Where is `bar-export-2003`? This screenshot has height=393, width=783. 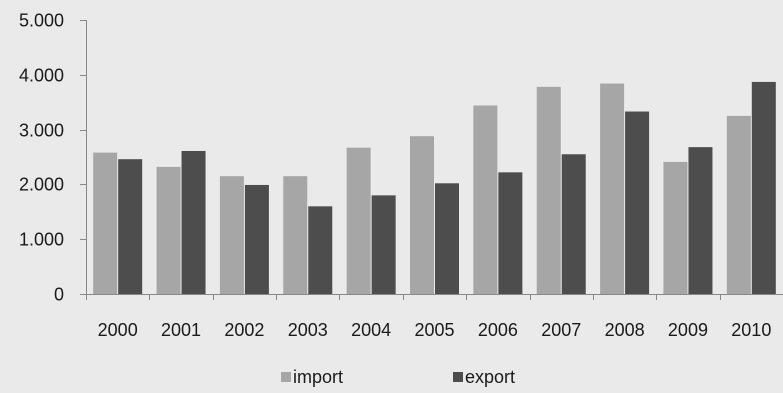
bar-export-2003 is located at coordinates (320, 250).